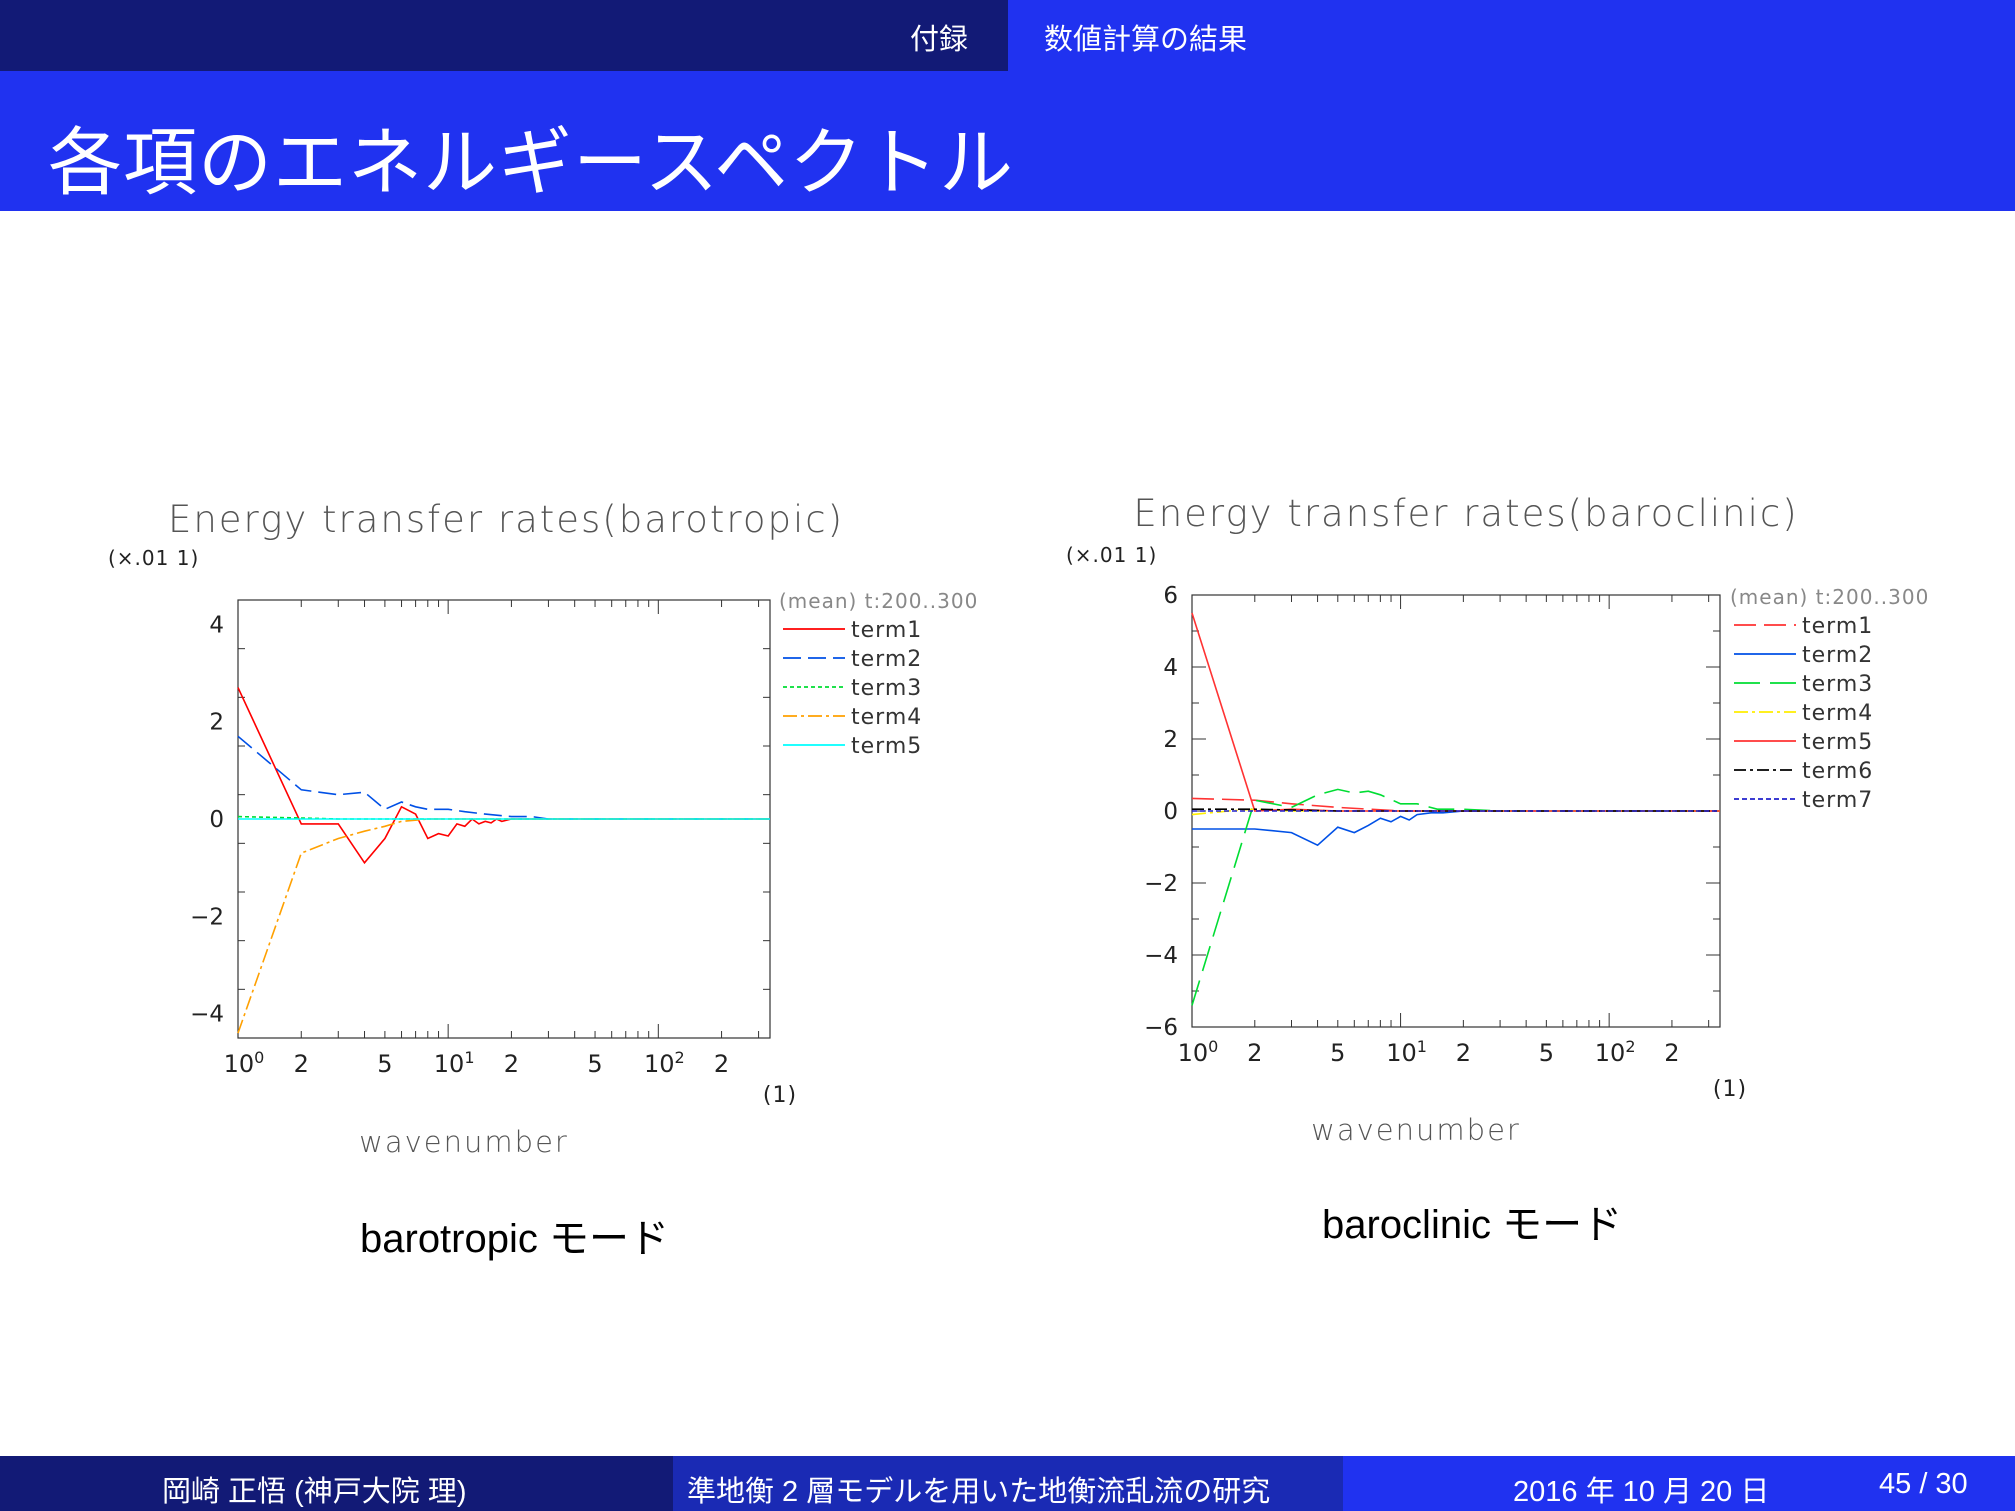 The height and width of the screenshot is (1511, 2015). I want to click on series-line-term6, so click(1456, 810).